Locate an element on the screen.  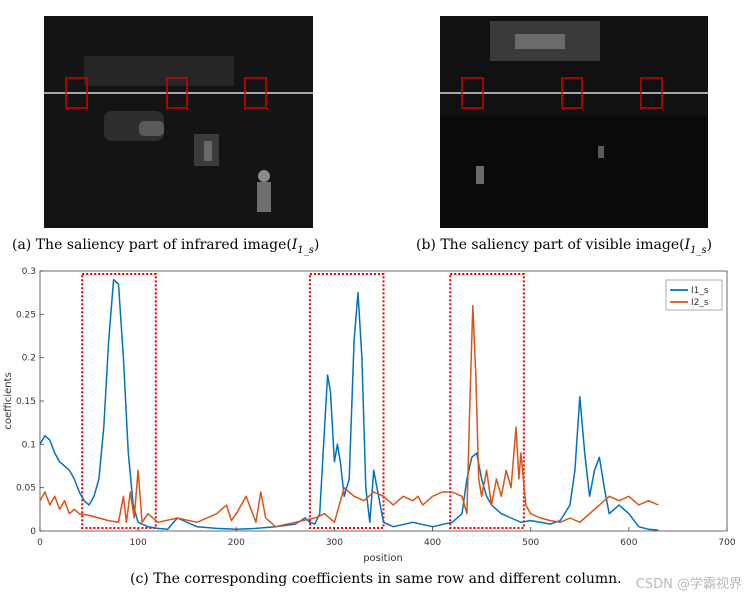
visible-scene is located at coordinates (574, 122).